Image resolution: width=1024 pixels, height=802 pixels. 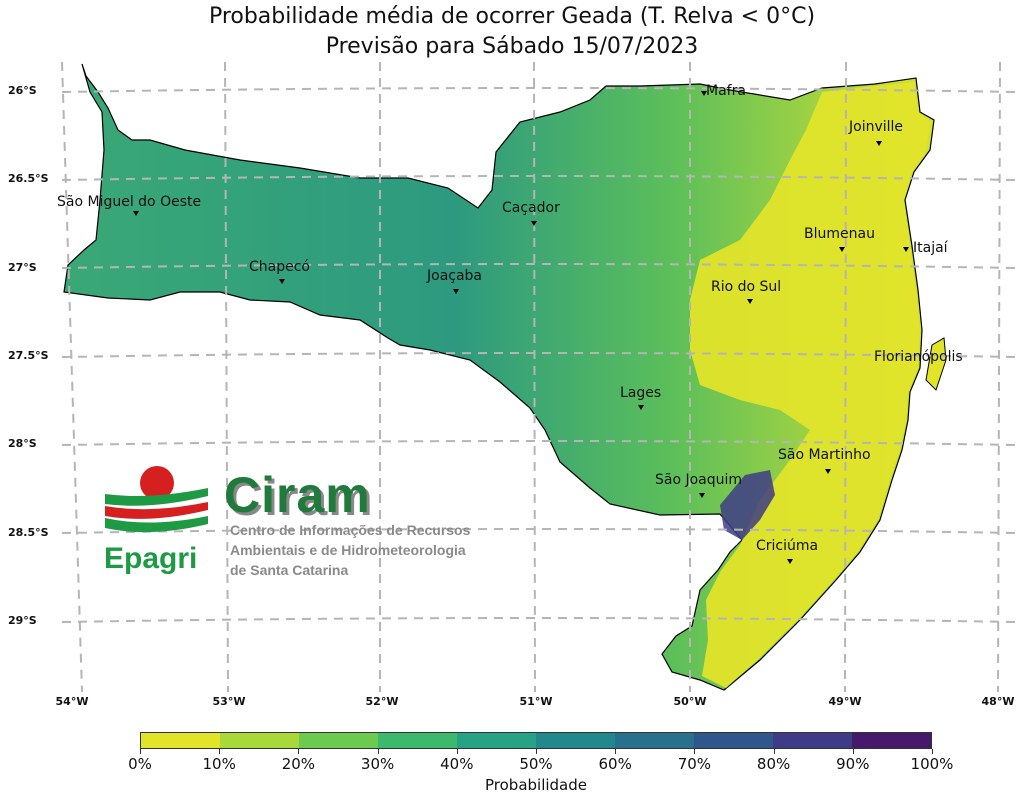 I want to click on longitude-label: 52°W, so click(x=382, y=701).